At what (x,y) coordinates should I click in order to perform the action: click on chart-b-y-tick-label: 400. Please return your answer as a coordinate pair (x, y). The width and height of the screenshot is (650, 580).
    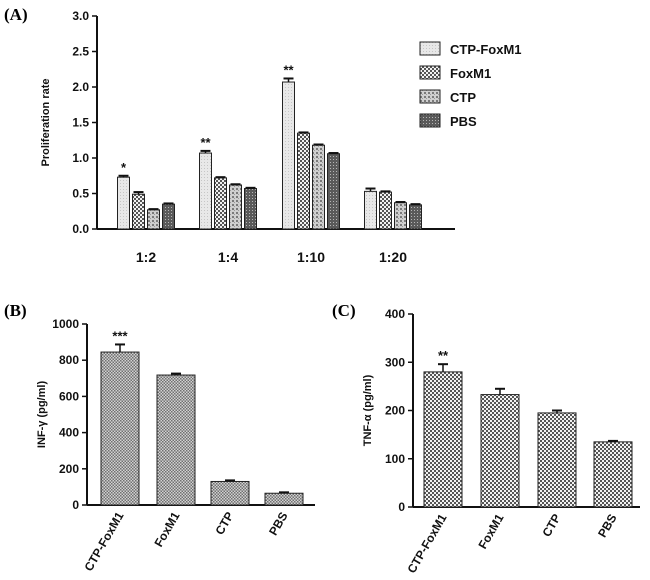
    Looking at the image, I should click on (69, 433).